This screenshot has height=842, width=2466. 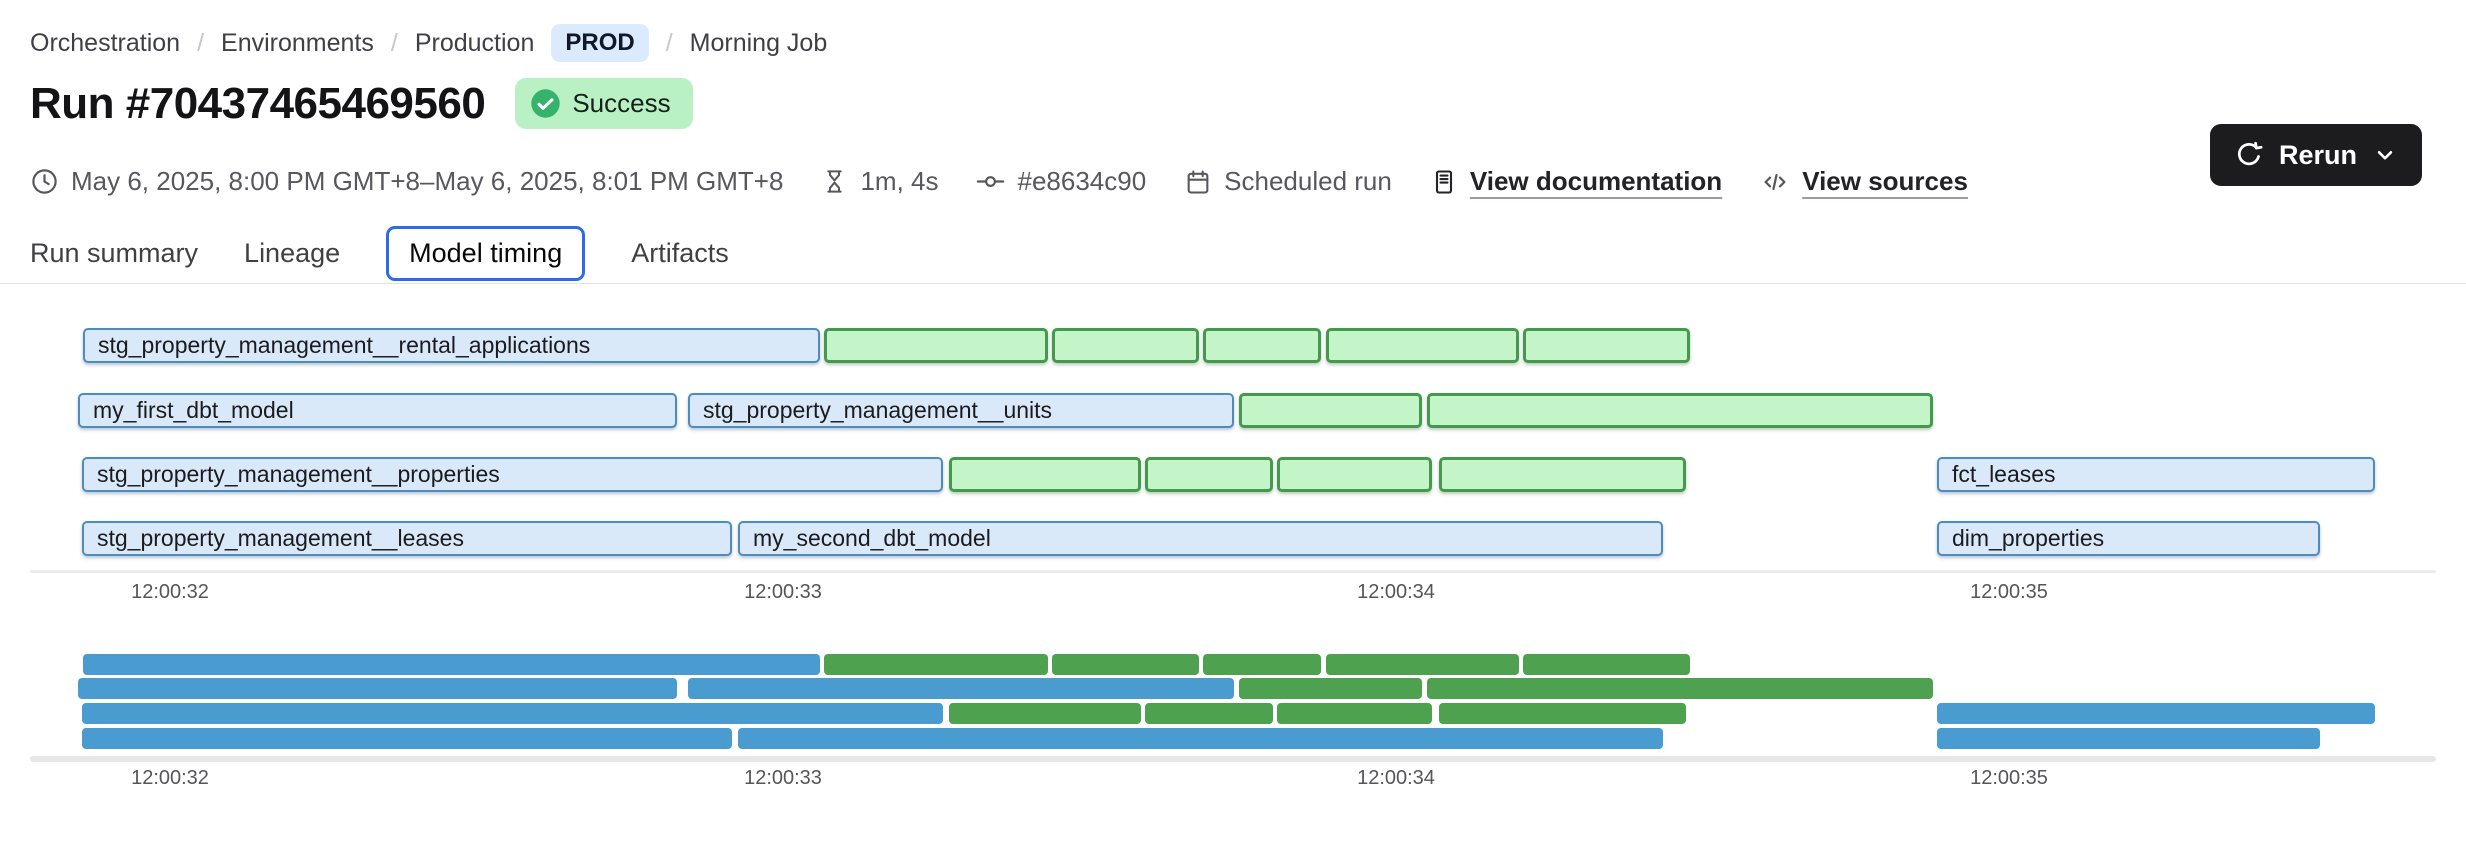 What do you see at coordinates (878, 410) in the screenshot?
I see `gantt-bar-label: stg_property_management__units` at bounding box center [878, 410].